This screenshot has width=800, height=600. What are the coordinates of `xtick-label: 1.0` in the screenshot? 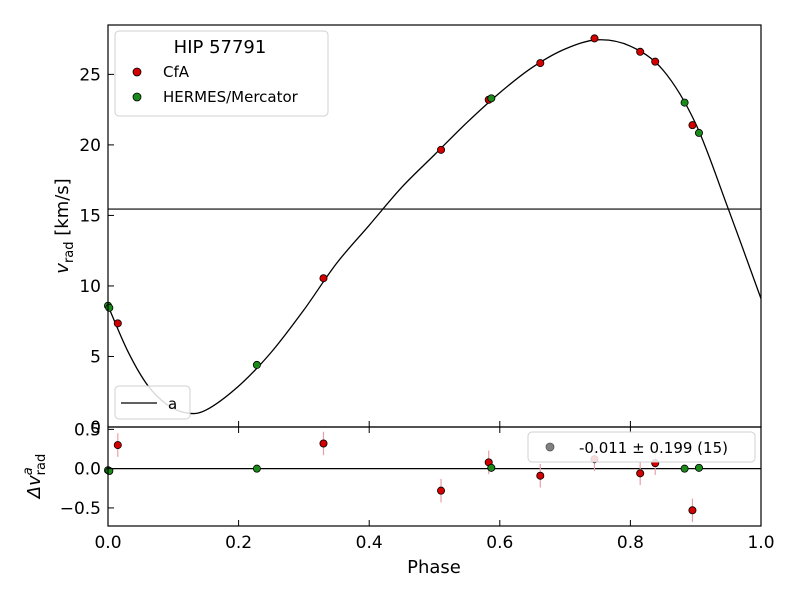 It's located at (760, 543).